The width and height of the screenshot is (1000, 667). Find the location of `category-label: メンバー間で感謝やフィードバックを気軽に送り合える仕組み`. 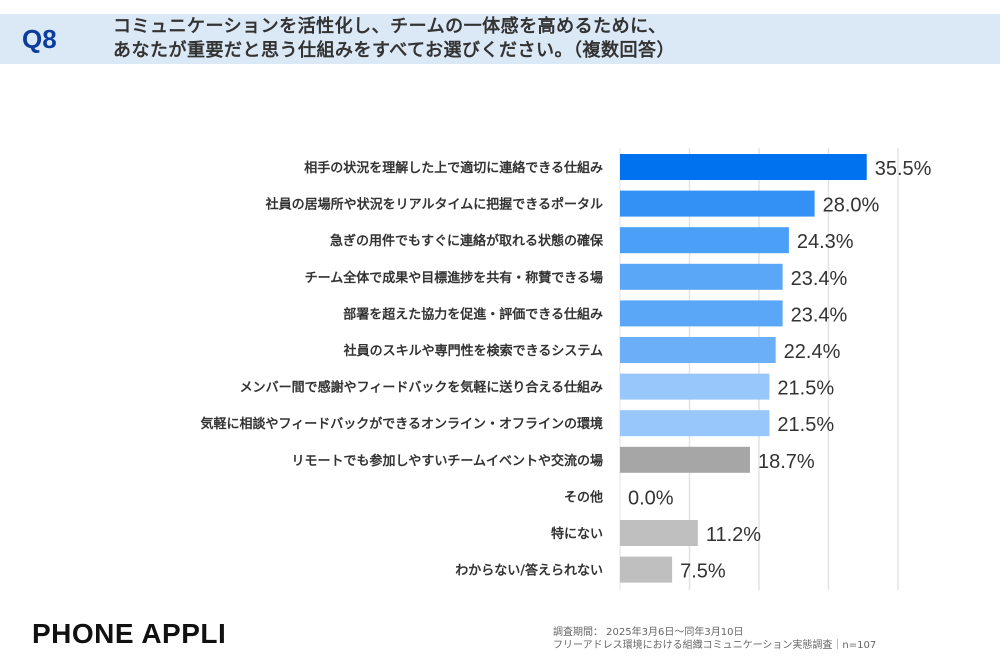

category-label: メンバー間で感謝やフィードバックを気軽に送り合える仕組み is located at coordinates (421, 388).